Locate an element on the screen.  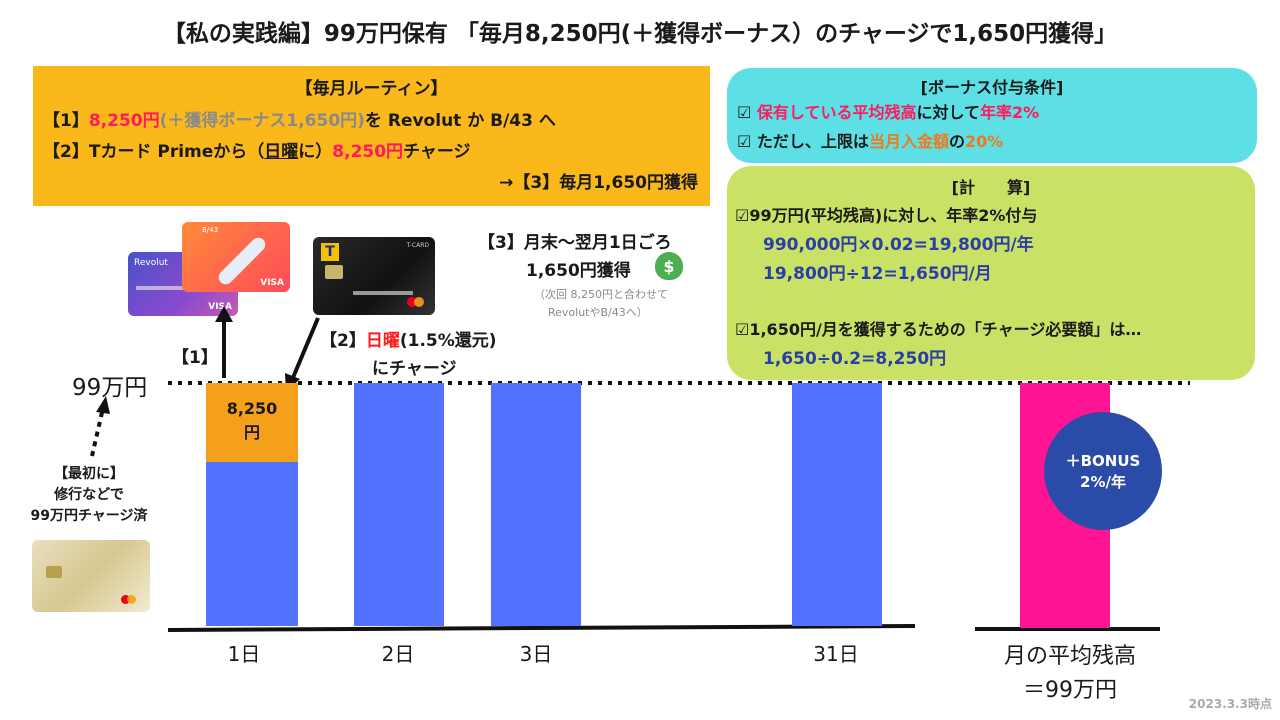
month-end-note-2: RevolutやB/43へ） is located at coordinates (598, 312).